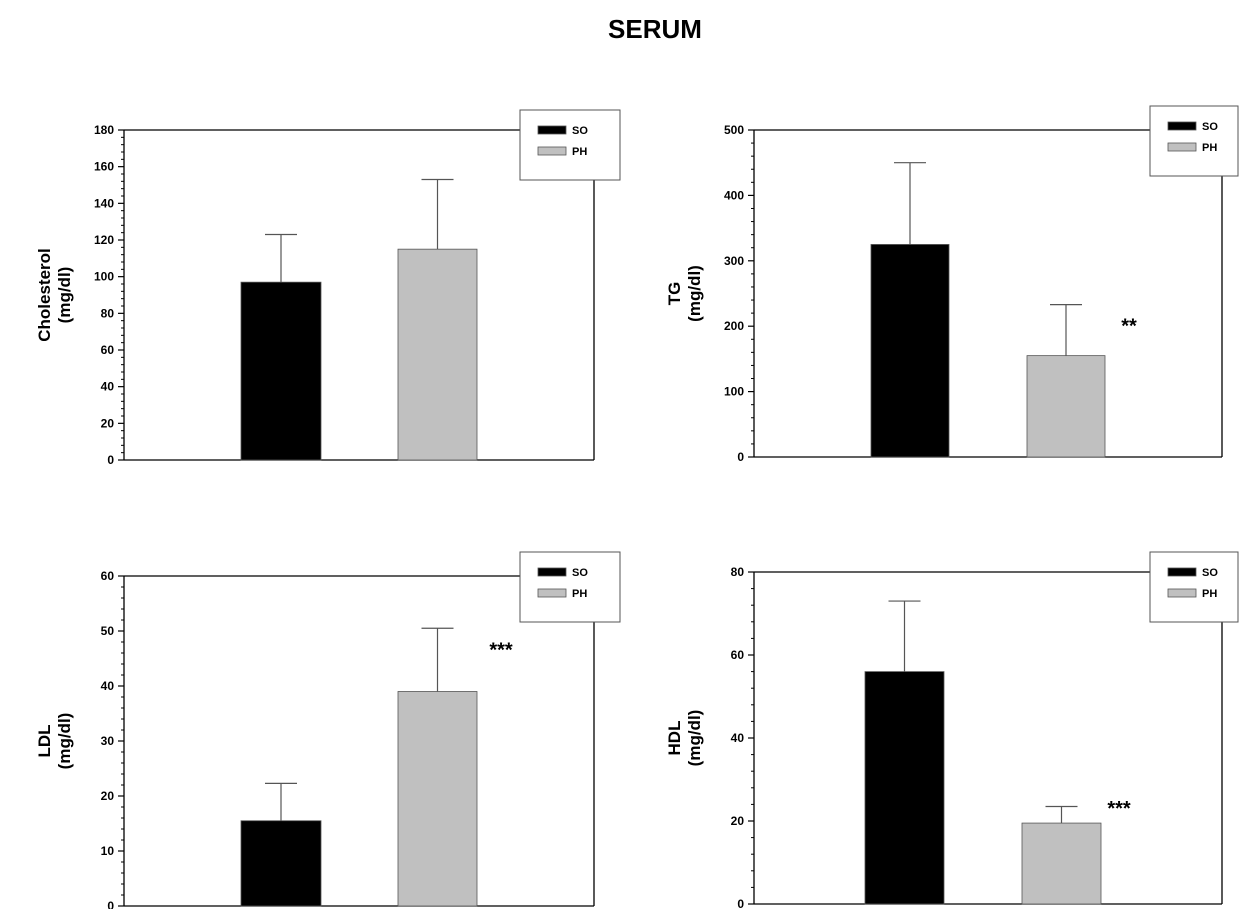  What do you see at coordinates (104, 130) in the screenshot?
I see `y-tick-label: 180` at bounding box center [104, 130].